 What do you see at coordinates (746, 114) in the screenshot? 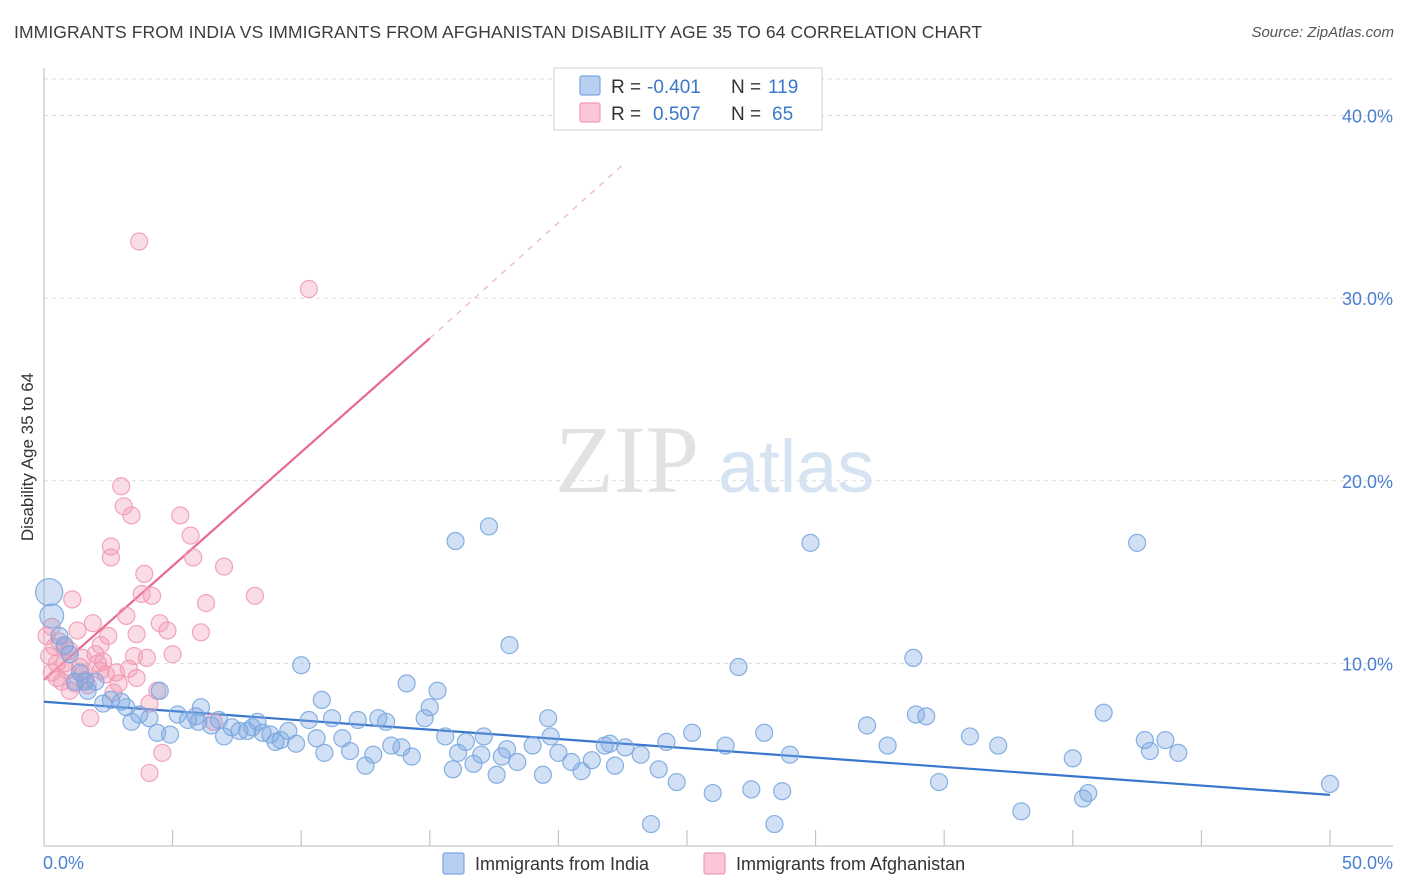
I see `legend-afghanistan-n-label: N =` at bounding box center [746, 114].